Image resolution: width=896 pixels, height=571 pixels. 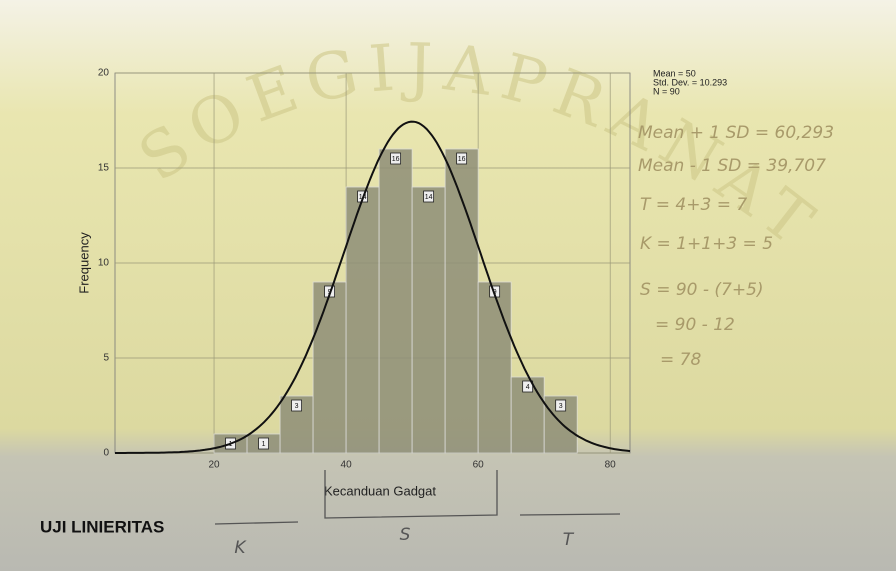 What do you see at coordinates (104, 168) in the screenshot?
I see `y-tick-label: 15` at bounding box center [104, 168].